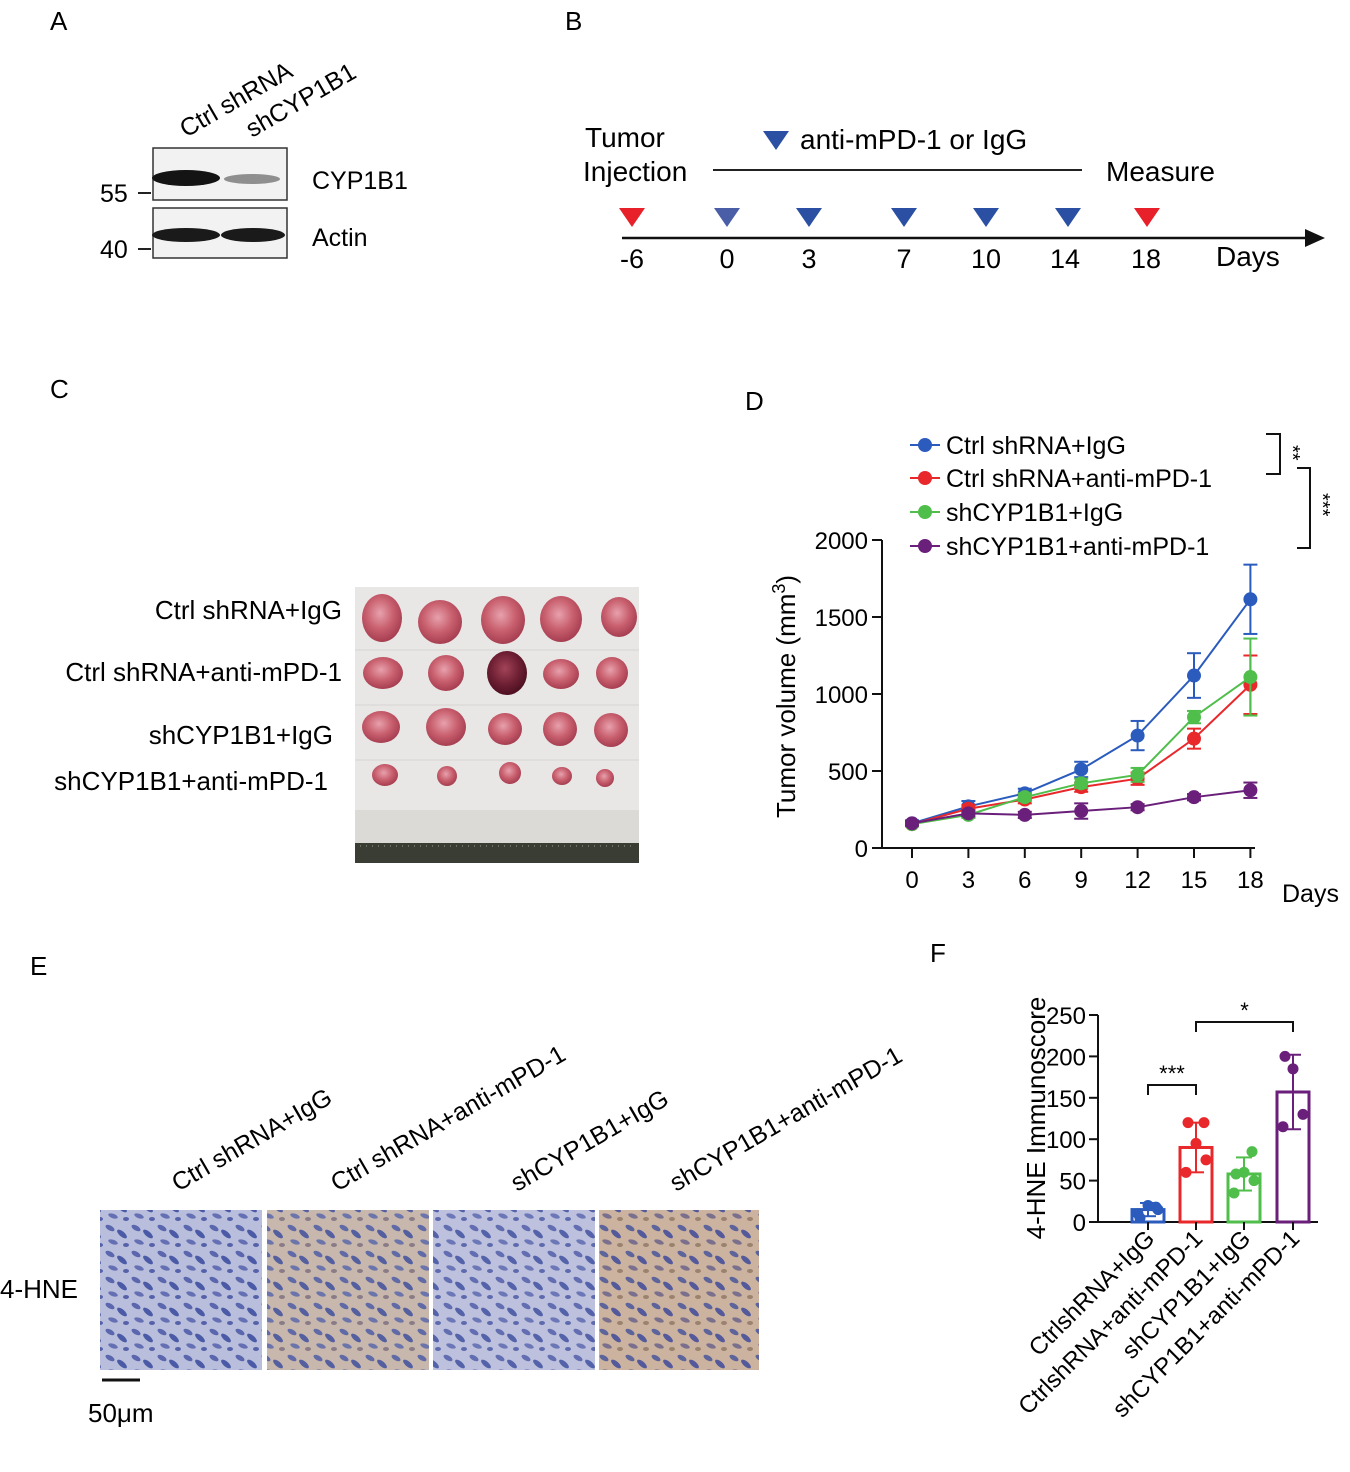 Image resolution: width=1350 pixels, height=1472 pixels. What do you see at coordinates (913, 139) in the screenshot?
I see `treatment-label: anti-mPD-1 or IgG` at bounding box center [913, 139].